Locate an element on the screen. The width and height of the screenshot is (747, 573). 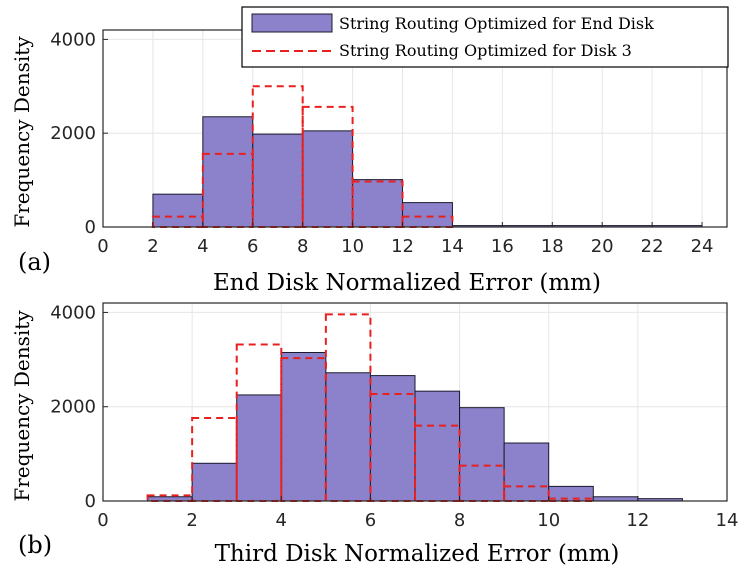
panel-b-y-tick-label: 4000 is located at coordinates (73, 312).